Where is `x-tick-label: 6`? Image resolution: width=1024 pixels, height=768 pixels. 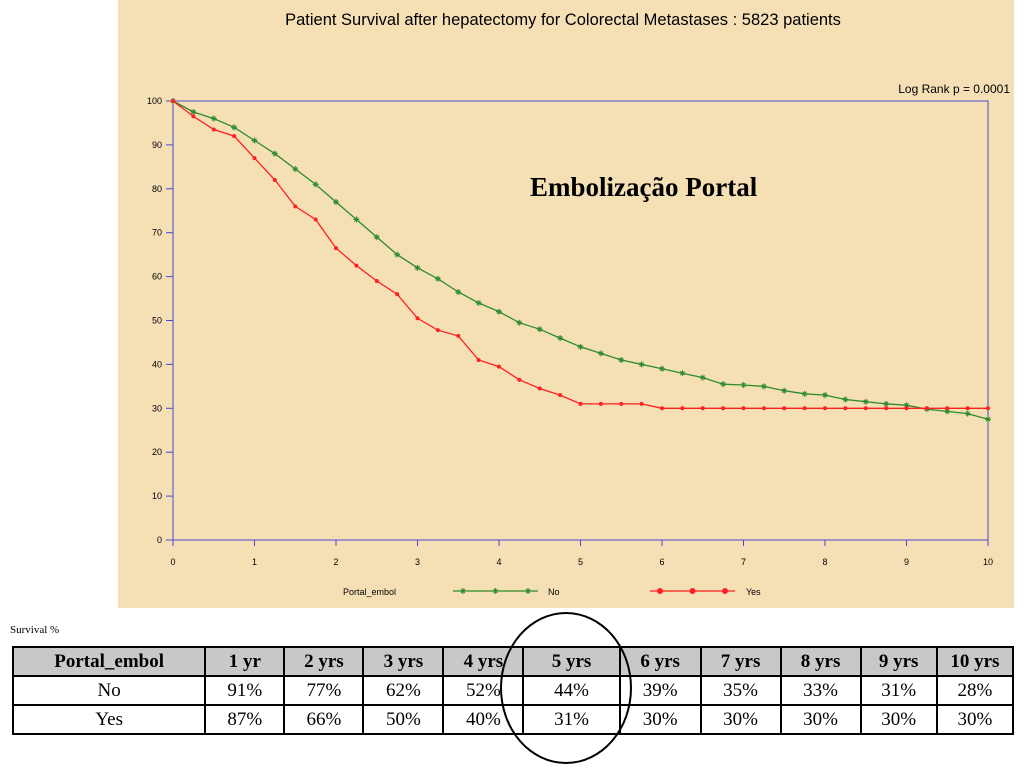 x-tick-label: 6 is located at coordinates (661, 562).